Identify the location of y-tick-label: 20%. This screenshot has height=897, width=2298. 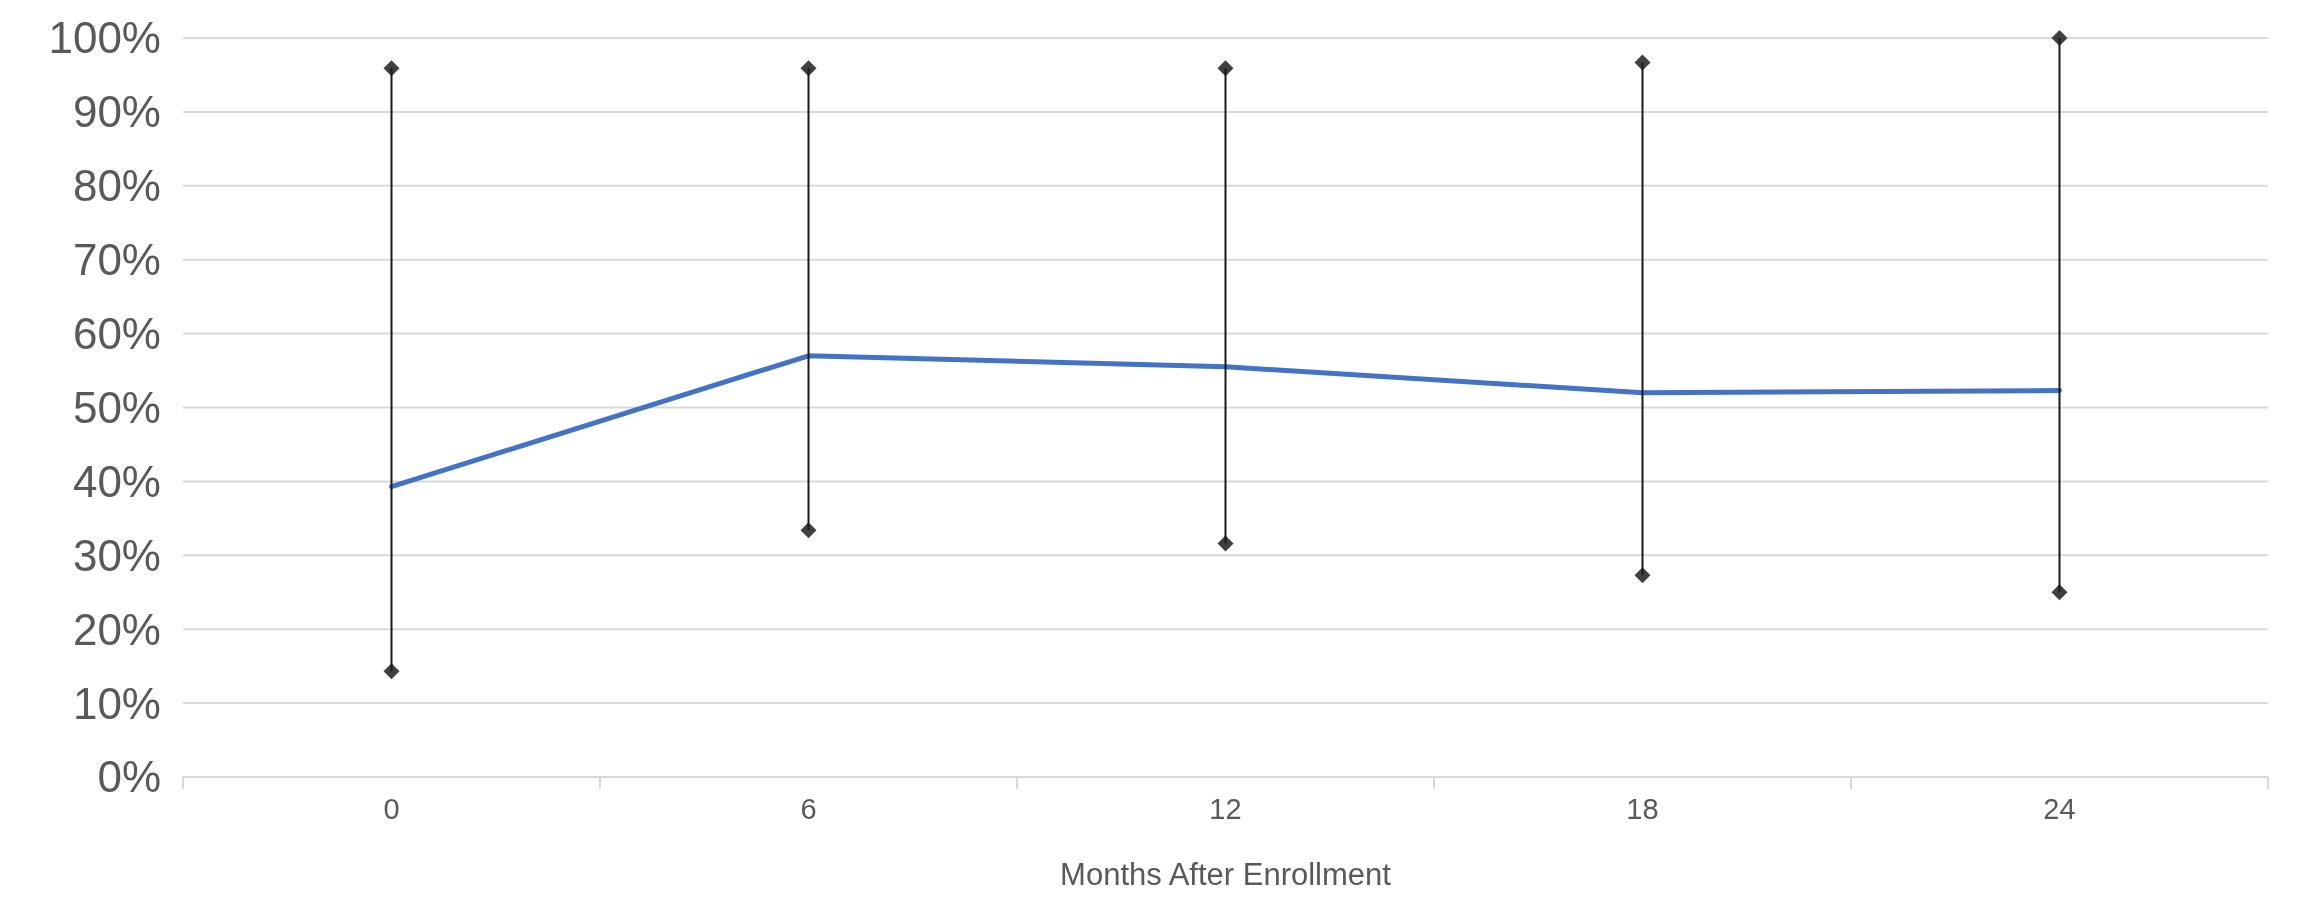
(116, 629).